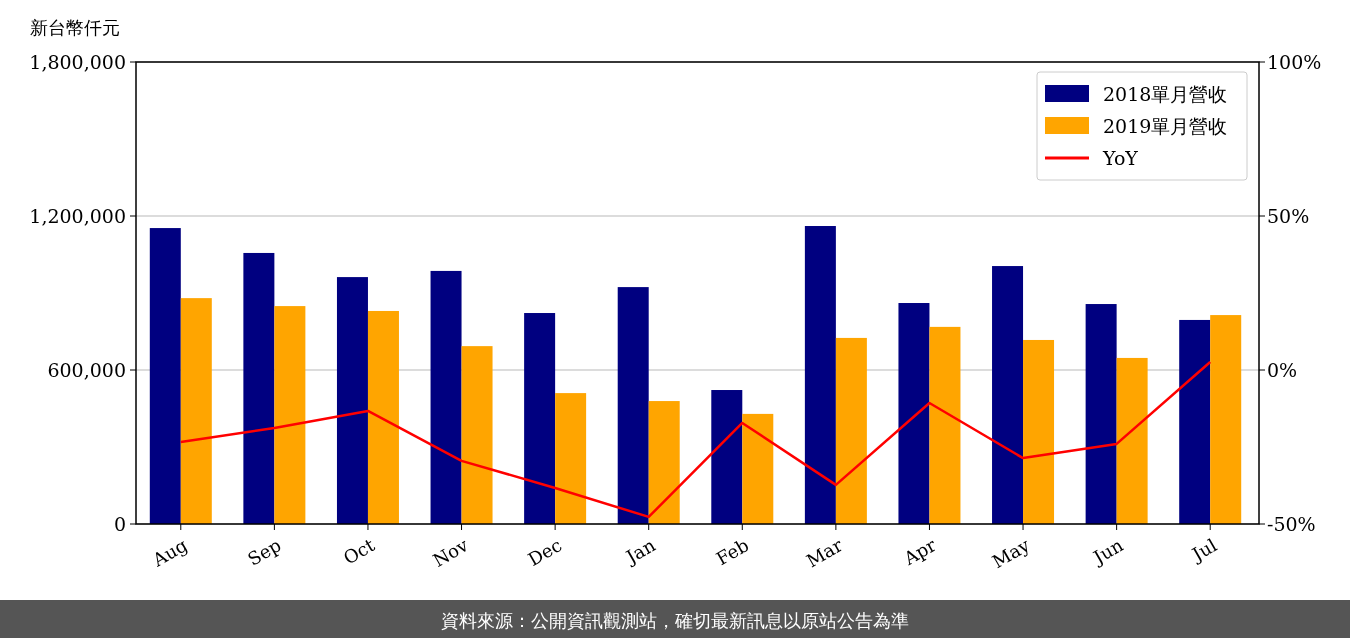 The height and width of the screenshot is (638, 1350). I want to click on y2-tick-label: 0%, so click(1282, 370).